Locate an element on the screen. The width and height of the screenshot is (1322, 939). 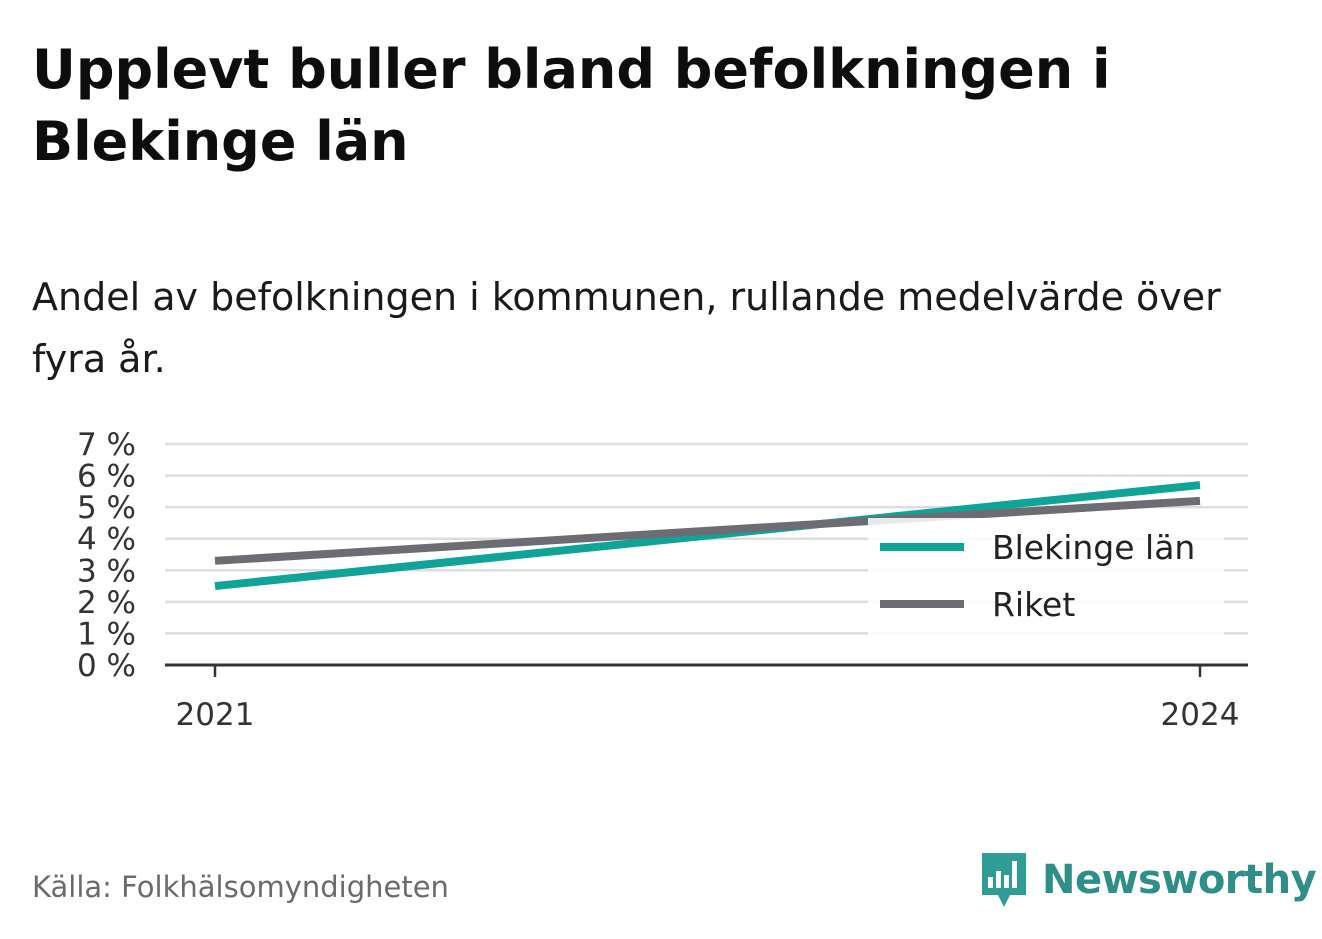
x-axis-ticks: 2021 2024 is located at coordinates (708, 699).